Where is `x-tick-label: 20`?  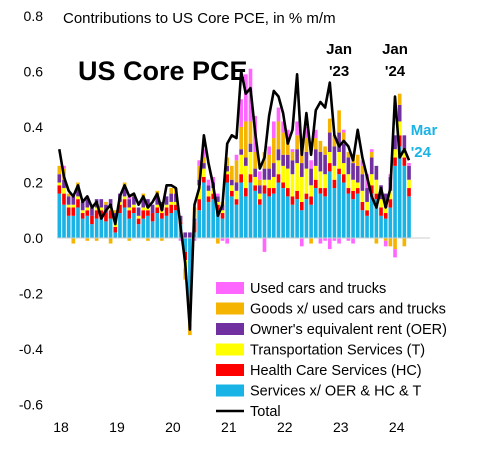 x-tick-label: 20 is located at coordinates (173, 427).